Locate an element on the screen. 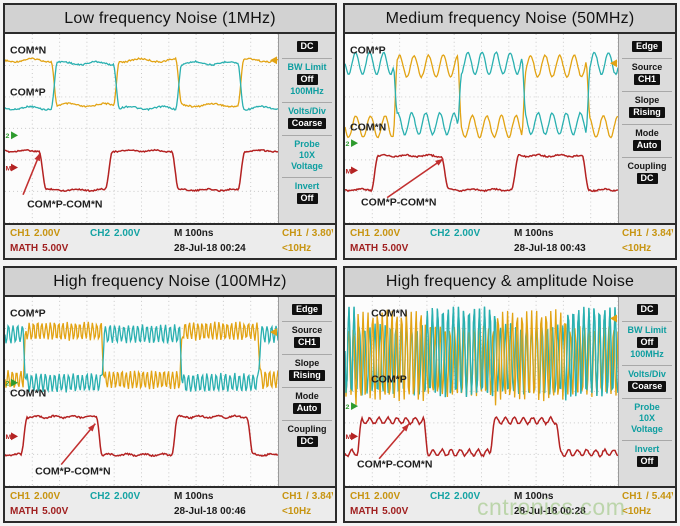 The height and width of the screenshot is (526, 680). scope-screen: 2 M COM*P COM*N COM*P-COM*N is located at coordinates (141, 391).